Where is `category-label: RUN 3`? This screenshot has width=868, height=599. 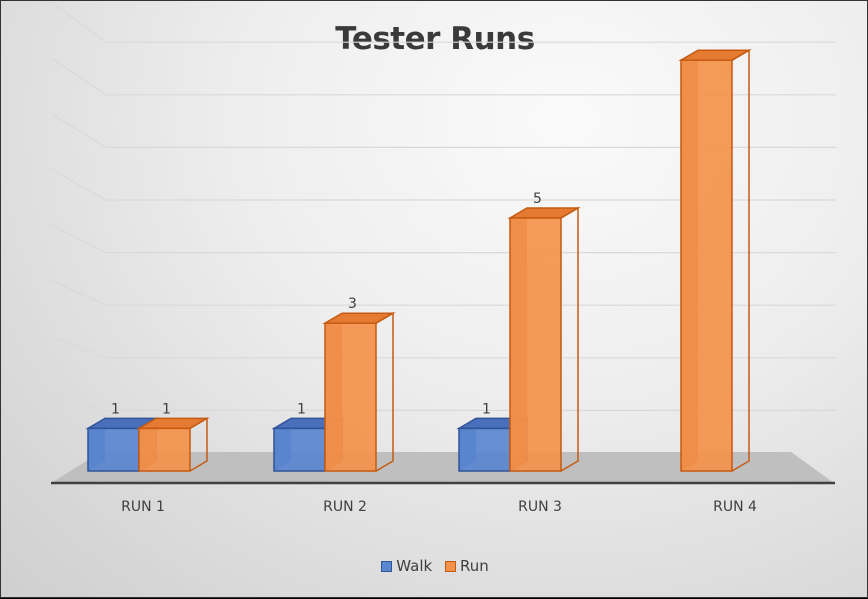
category-label: RUN 3 is located at coordinates (540, 507).